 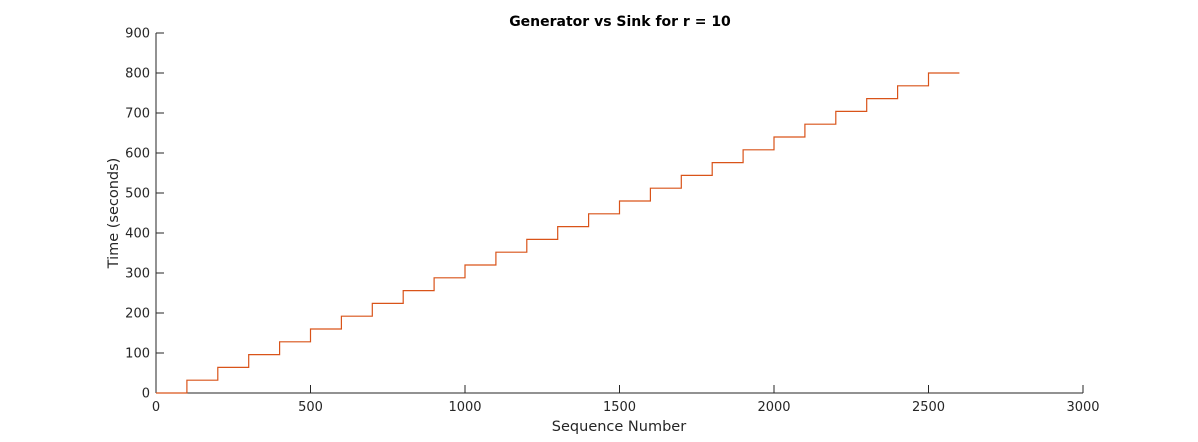 I want to click on y-tick-label: 800, so click(x=137, y=74).